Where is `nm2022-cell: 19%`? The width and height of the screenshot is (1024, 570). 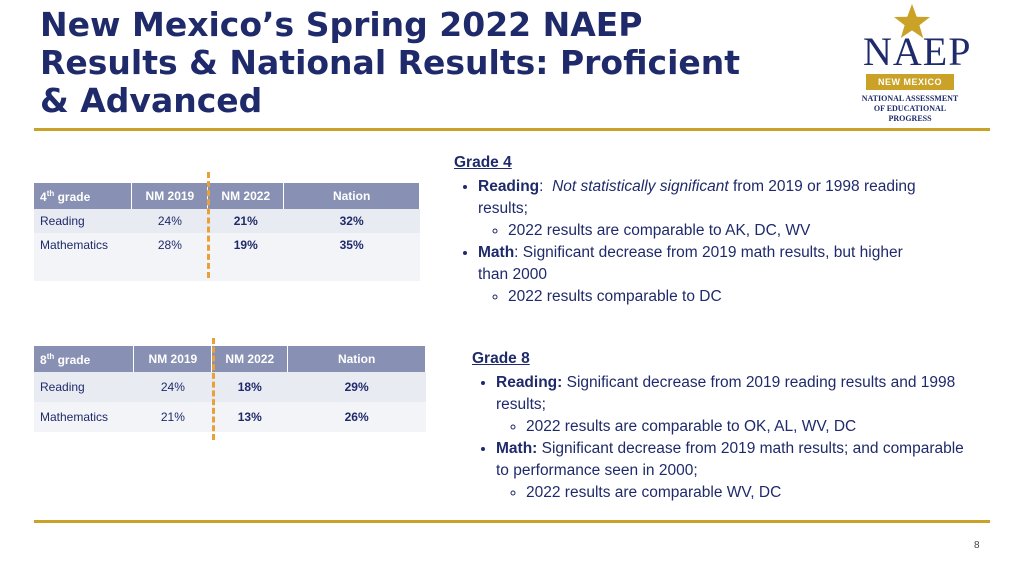
nm2022-cell: 19% is located at coordinates (245, 245).